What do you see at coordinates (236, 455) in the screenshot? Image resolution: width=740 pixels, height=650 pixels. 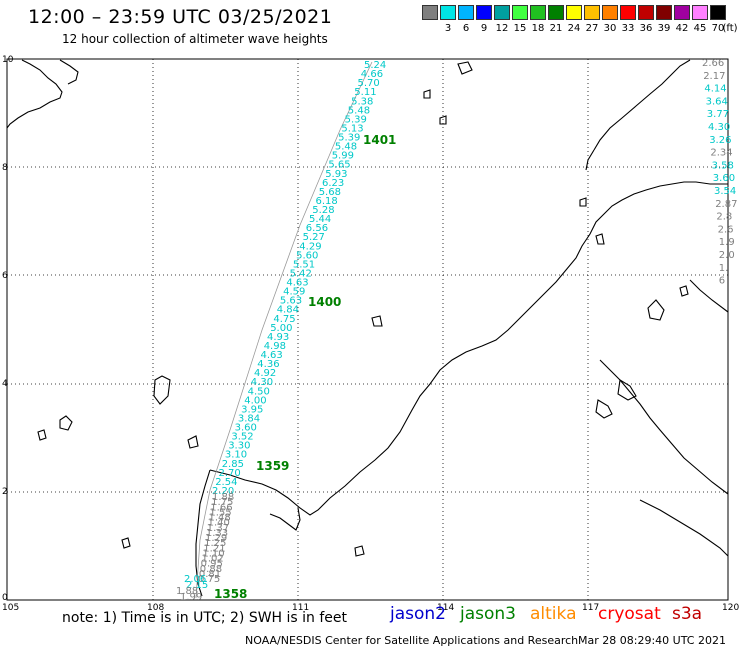 I see `track-value: 3.10` at bounding box center [236, 455].